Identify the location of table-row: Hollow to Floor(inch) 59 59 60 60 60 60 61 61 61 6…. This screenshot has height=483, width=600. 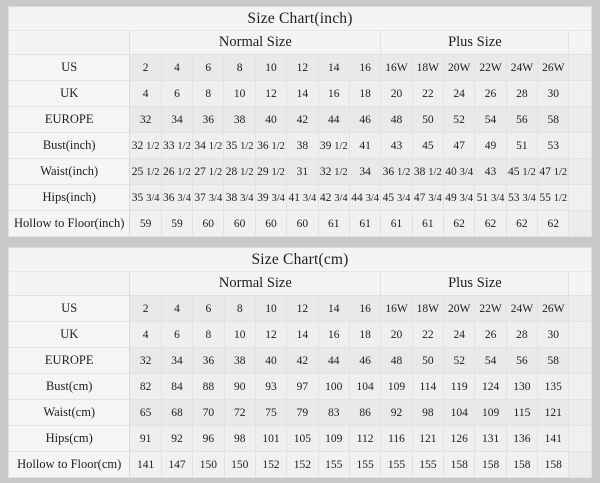
(299, 223).